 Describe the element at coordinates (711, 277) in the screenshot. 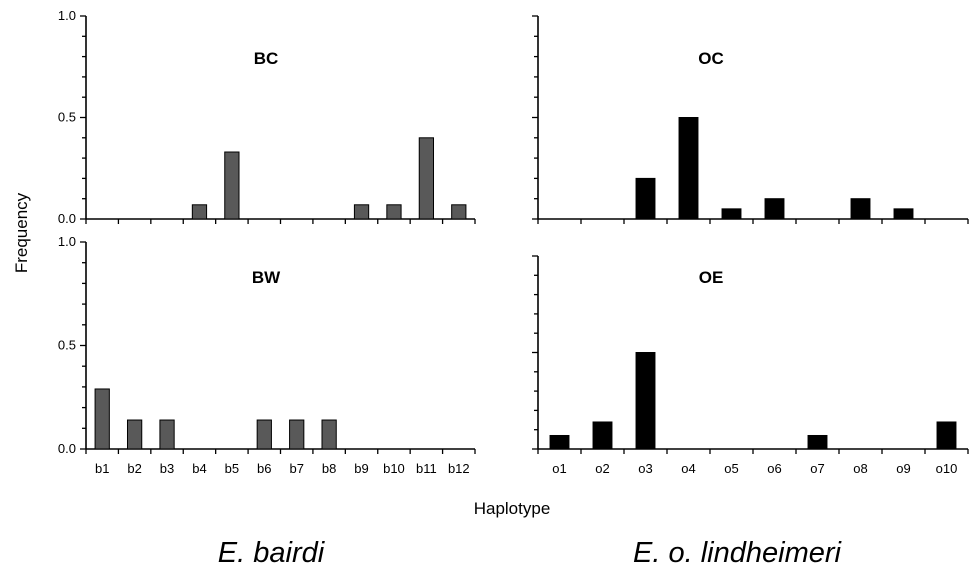

I see `panel-title: OE` at that location.